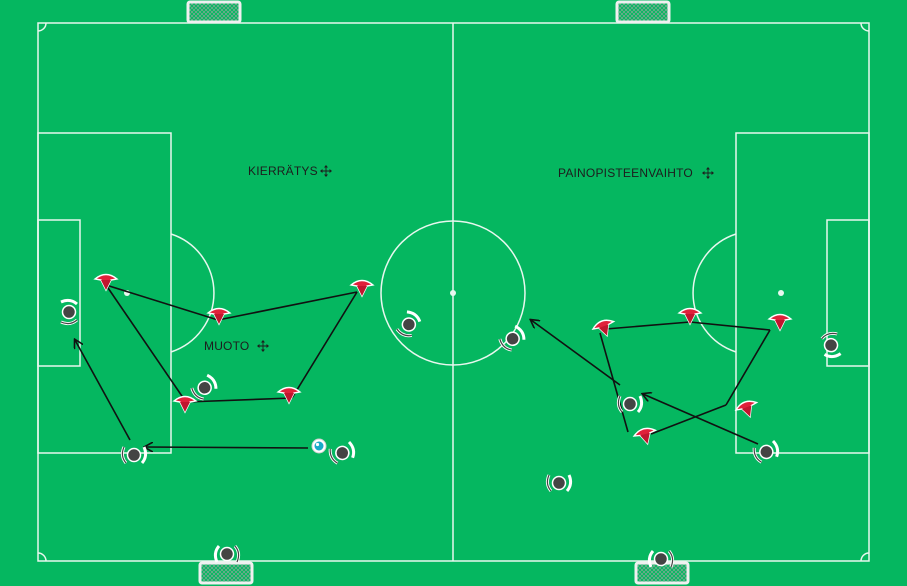  What do you see at coordinates (226, 346) in the screenshot?
I see `label-text: MUOTO` at bounding box center [226, 346].